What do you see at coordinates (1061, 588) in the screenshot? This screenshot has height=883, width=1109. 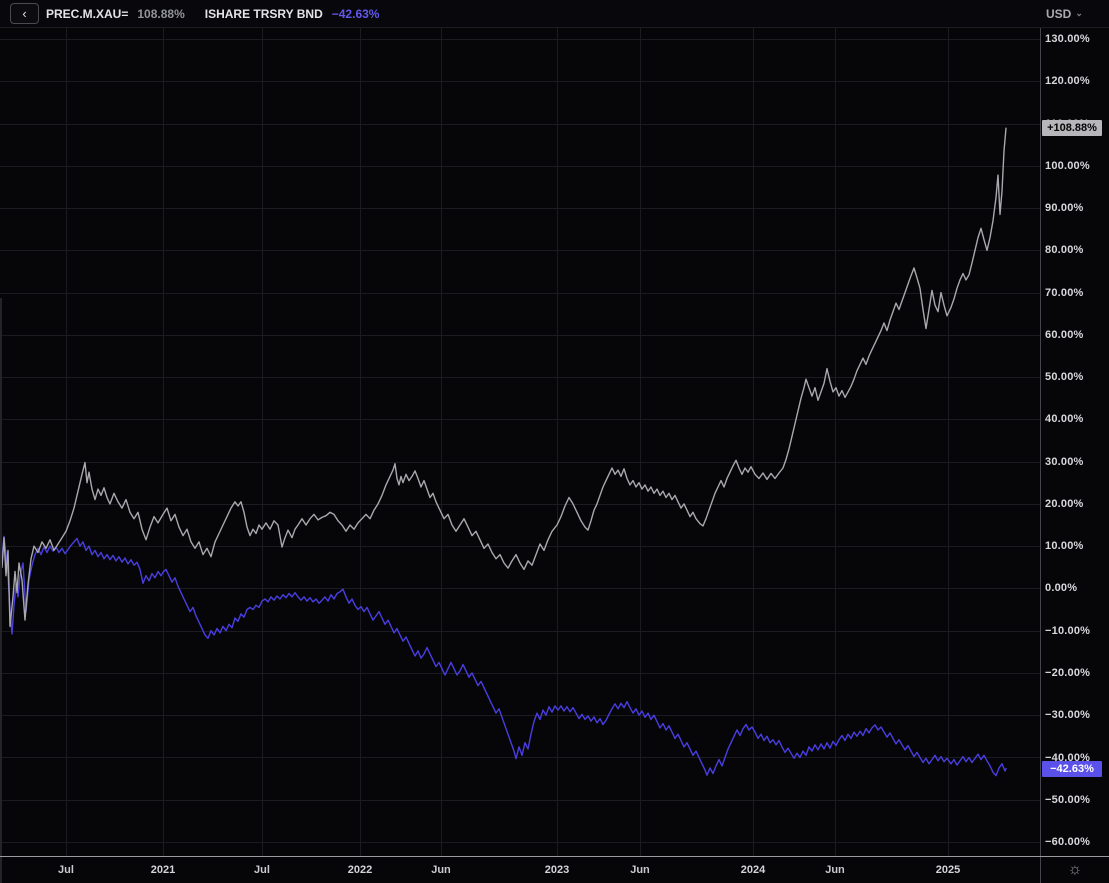 I see `y-tick-label: 0.00%` at bounding box center [1061, 588].